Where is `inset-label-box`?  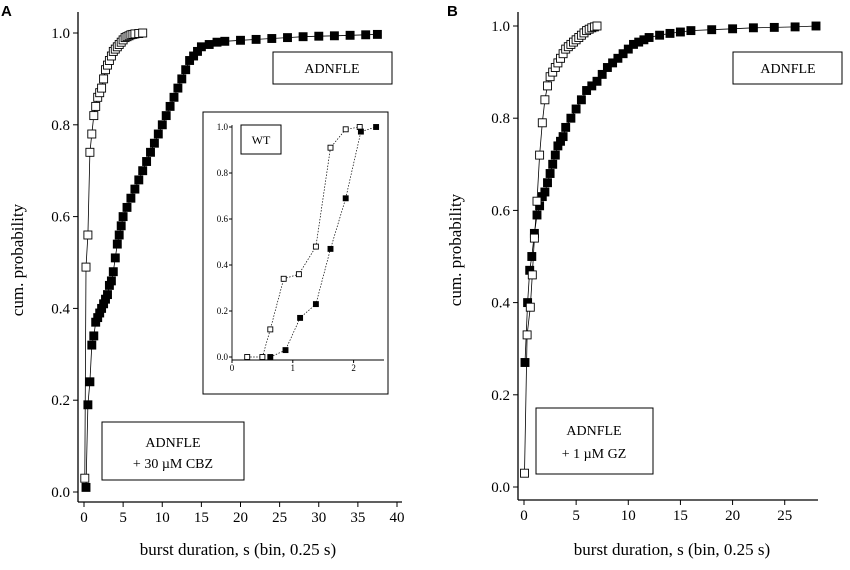 inset-label-box is located at coordinates (261, 139).